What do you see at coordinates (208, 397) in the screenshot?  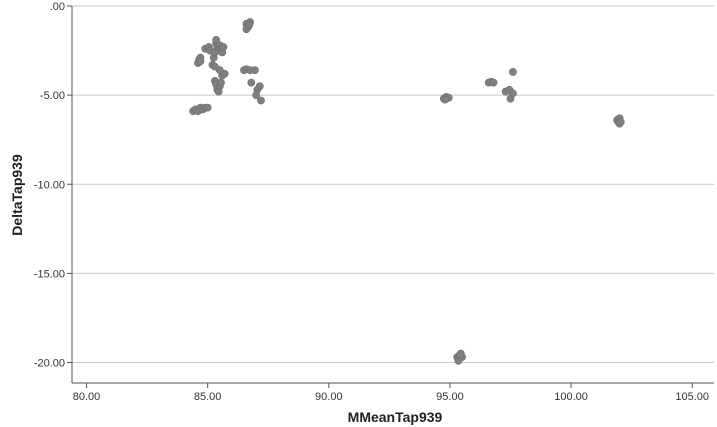 I see `x-tick-label: 85.00` at bounding box center [208, 397].